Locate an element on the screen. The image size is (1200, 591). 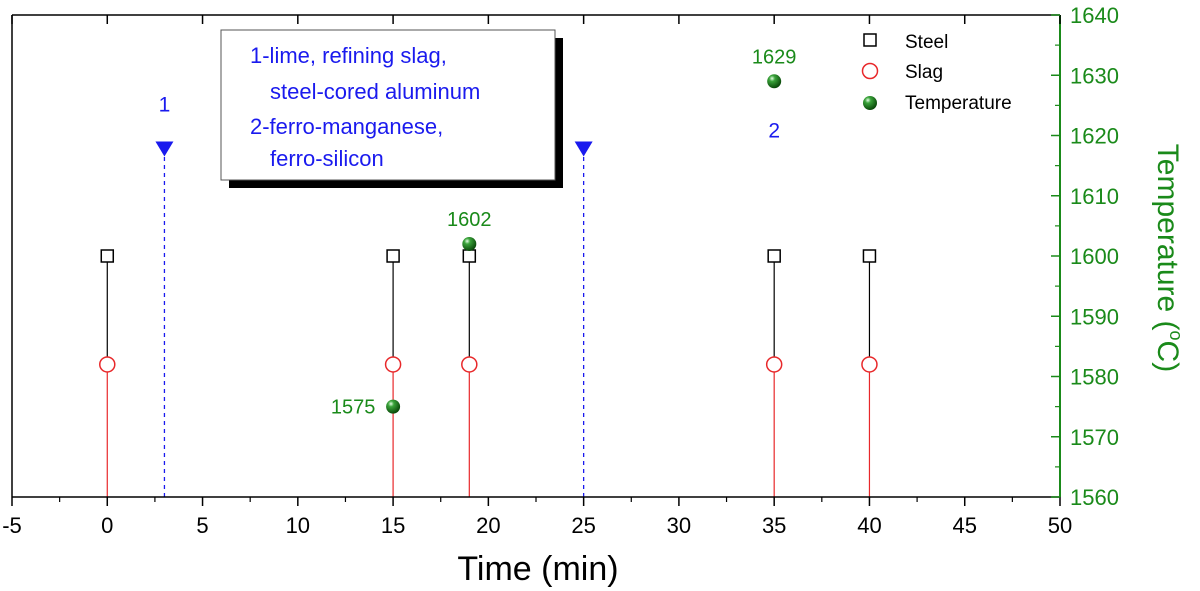
annotation-line: steel-cored aluminum is located at coordinates (375, 91).